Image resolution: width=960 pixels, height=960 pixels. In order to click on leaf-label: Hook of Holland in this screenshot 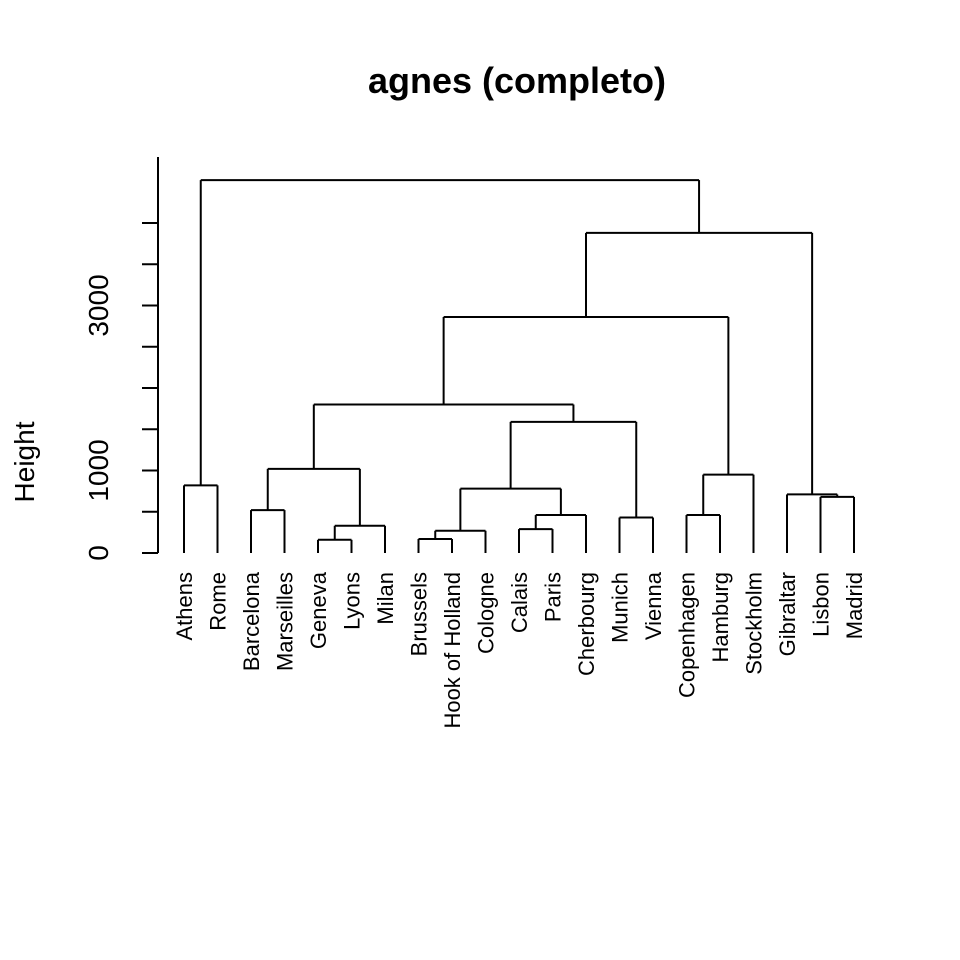, I will do `click(452, 650)`.